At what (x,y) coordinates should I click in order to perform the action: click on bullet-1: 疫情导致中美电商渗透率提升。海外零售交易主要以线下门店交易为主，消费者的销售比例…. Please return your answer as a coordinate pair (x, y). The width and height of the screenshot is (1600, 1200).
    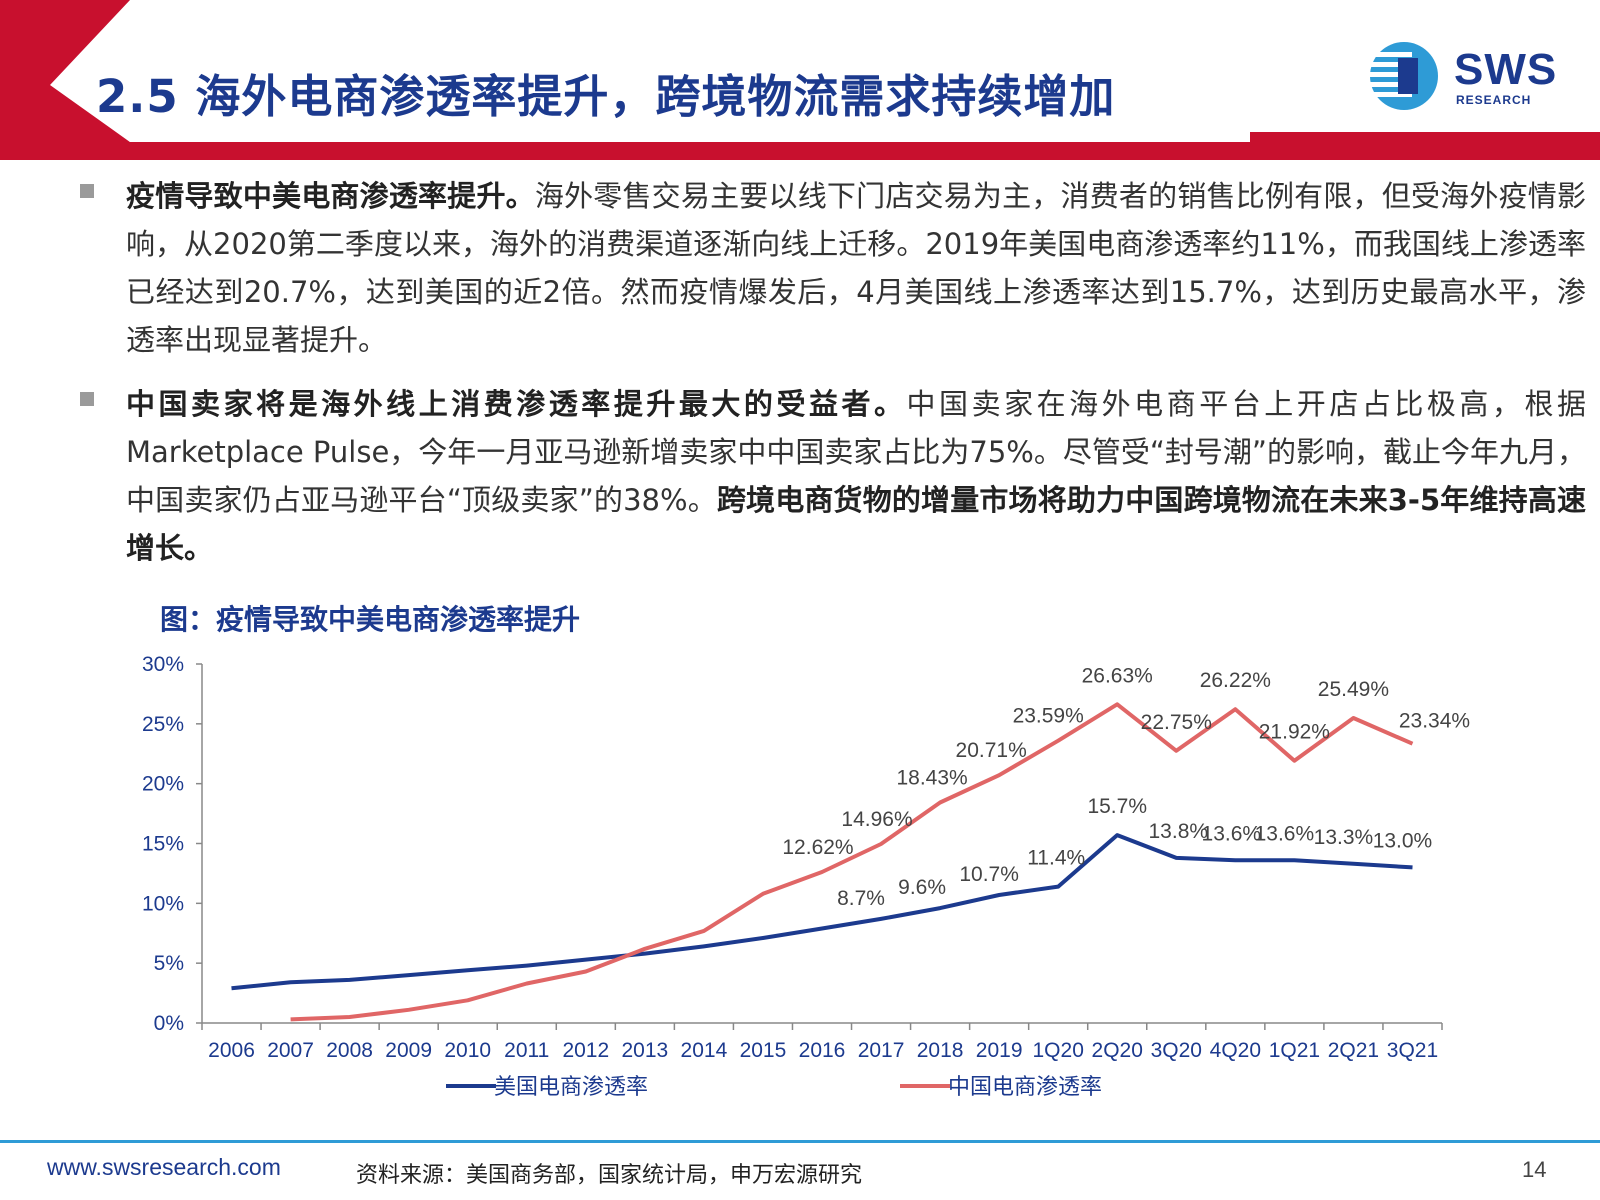
    Looking at the image, I should click on (833, 267).